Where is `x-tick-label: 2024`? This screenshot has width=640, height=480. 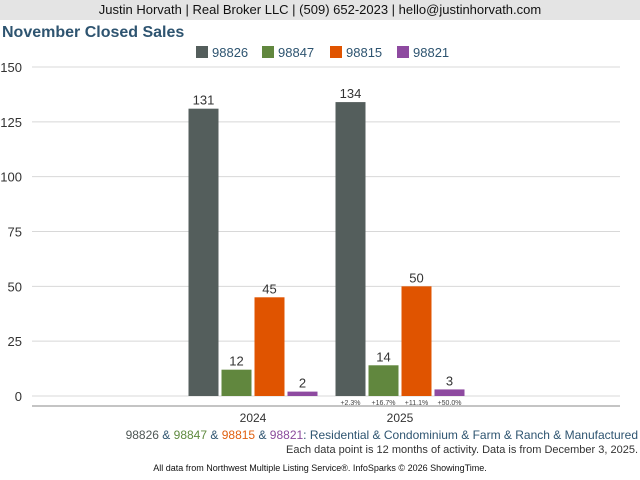 x-tick-label: 2024 is located at coordinates (253, 418).